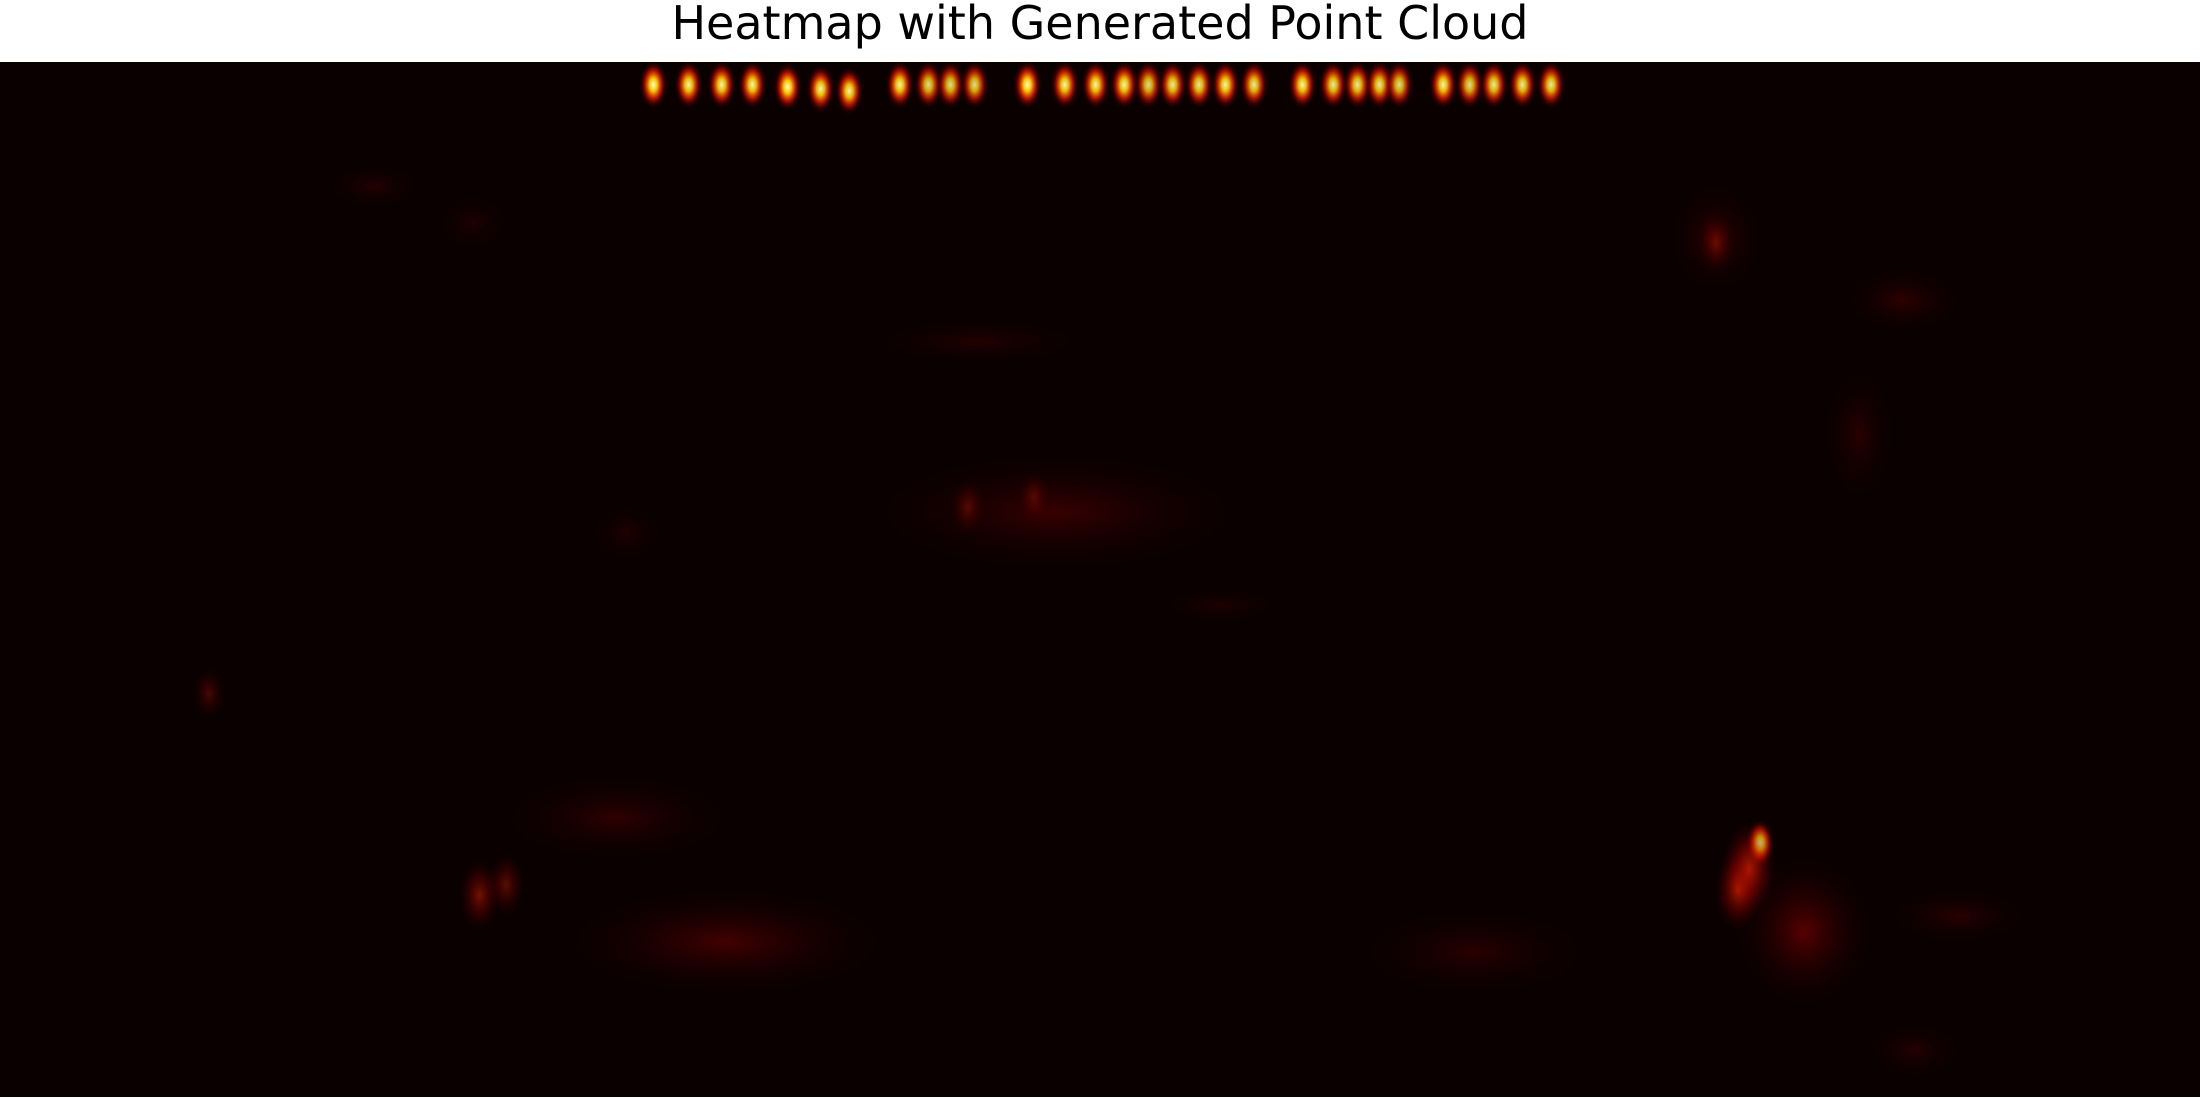  Describe the element at coordinates (1100, 25) in the screenshot. I see `chart-title: Heatmap with Generated Point Cloud` at that location.